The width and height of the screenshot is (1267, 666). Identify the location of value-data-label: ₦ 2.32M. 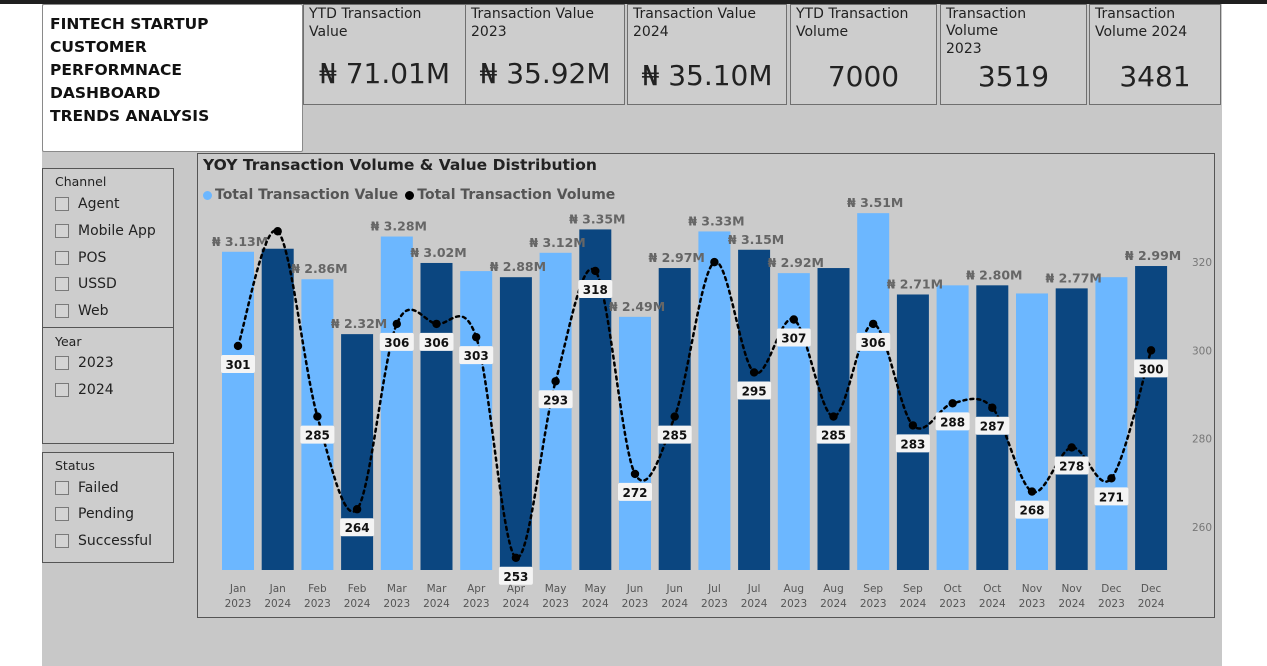
(359, 323).